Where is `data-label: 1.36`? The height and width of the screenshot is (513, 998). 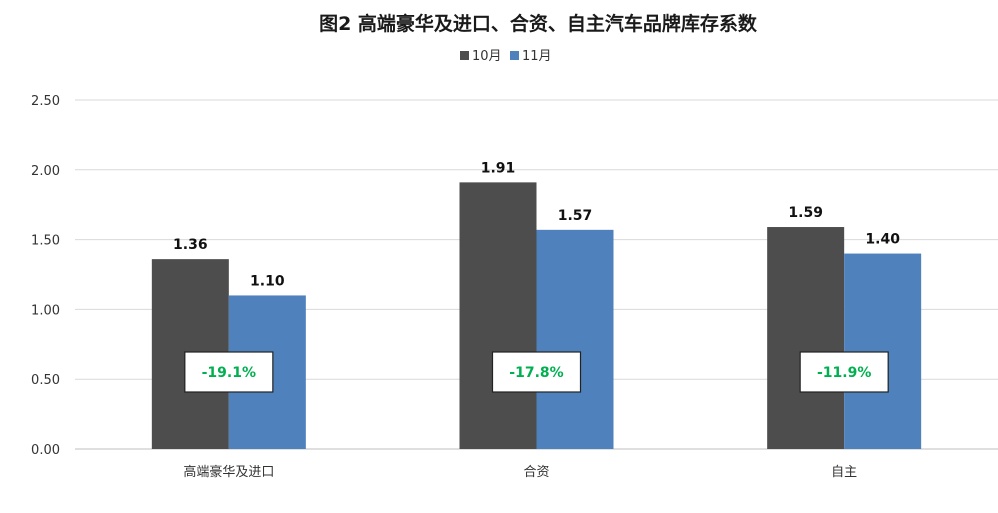 data-label: 1.36 is located at coordinates (190, 245).